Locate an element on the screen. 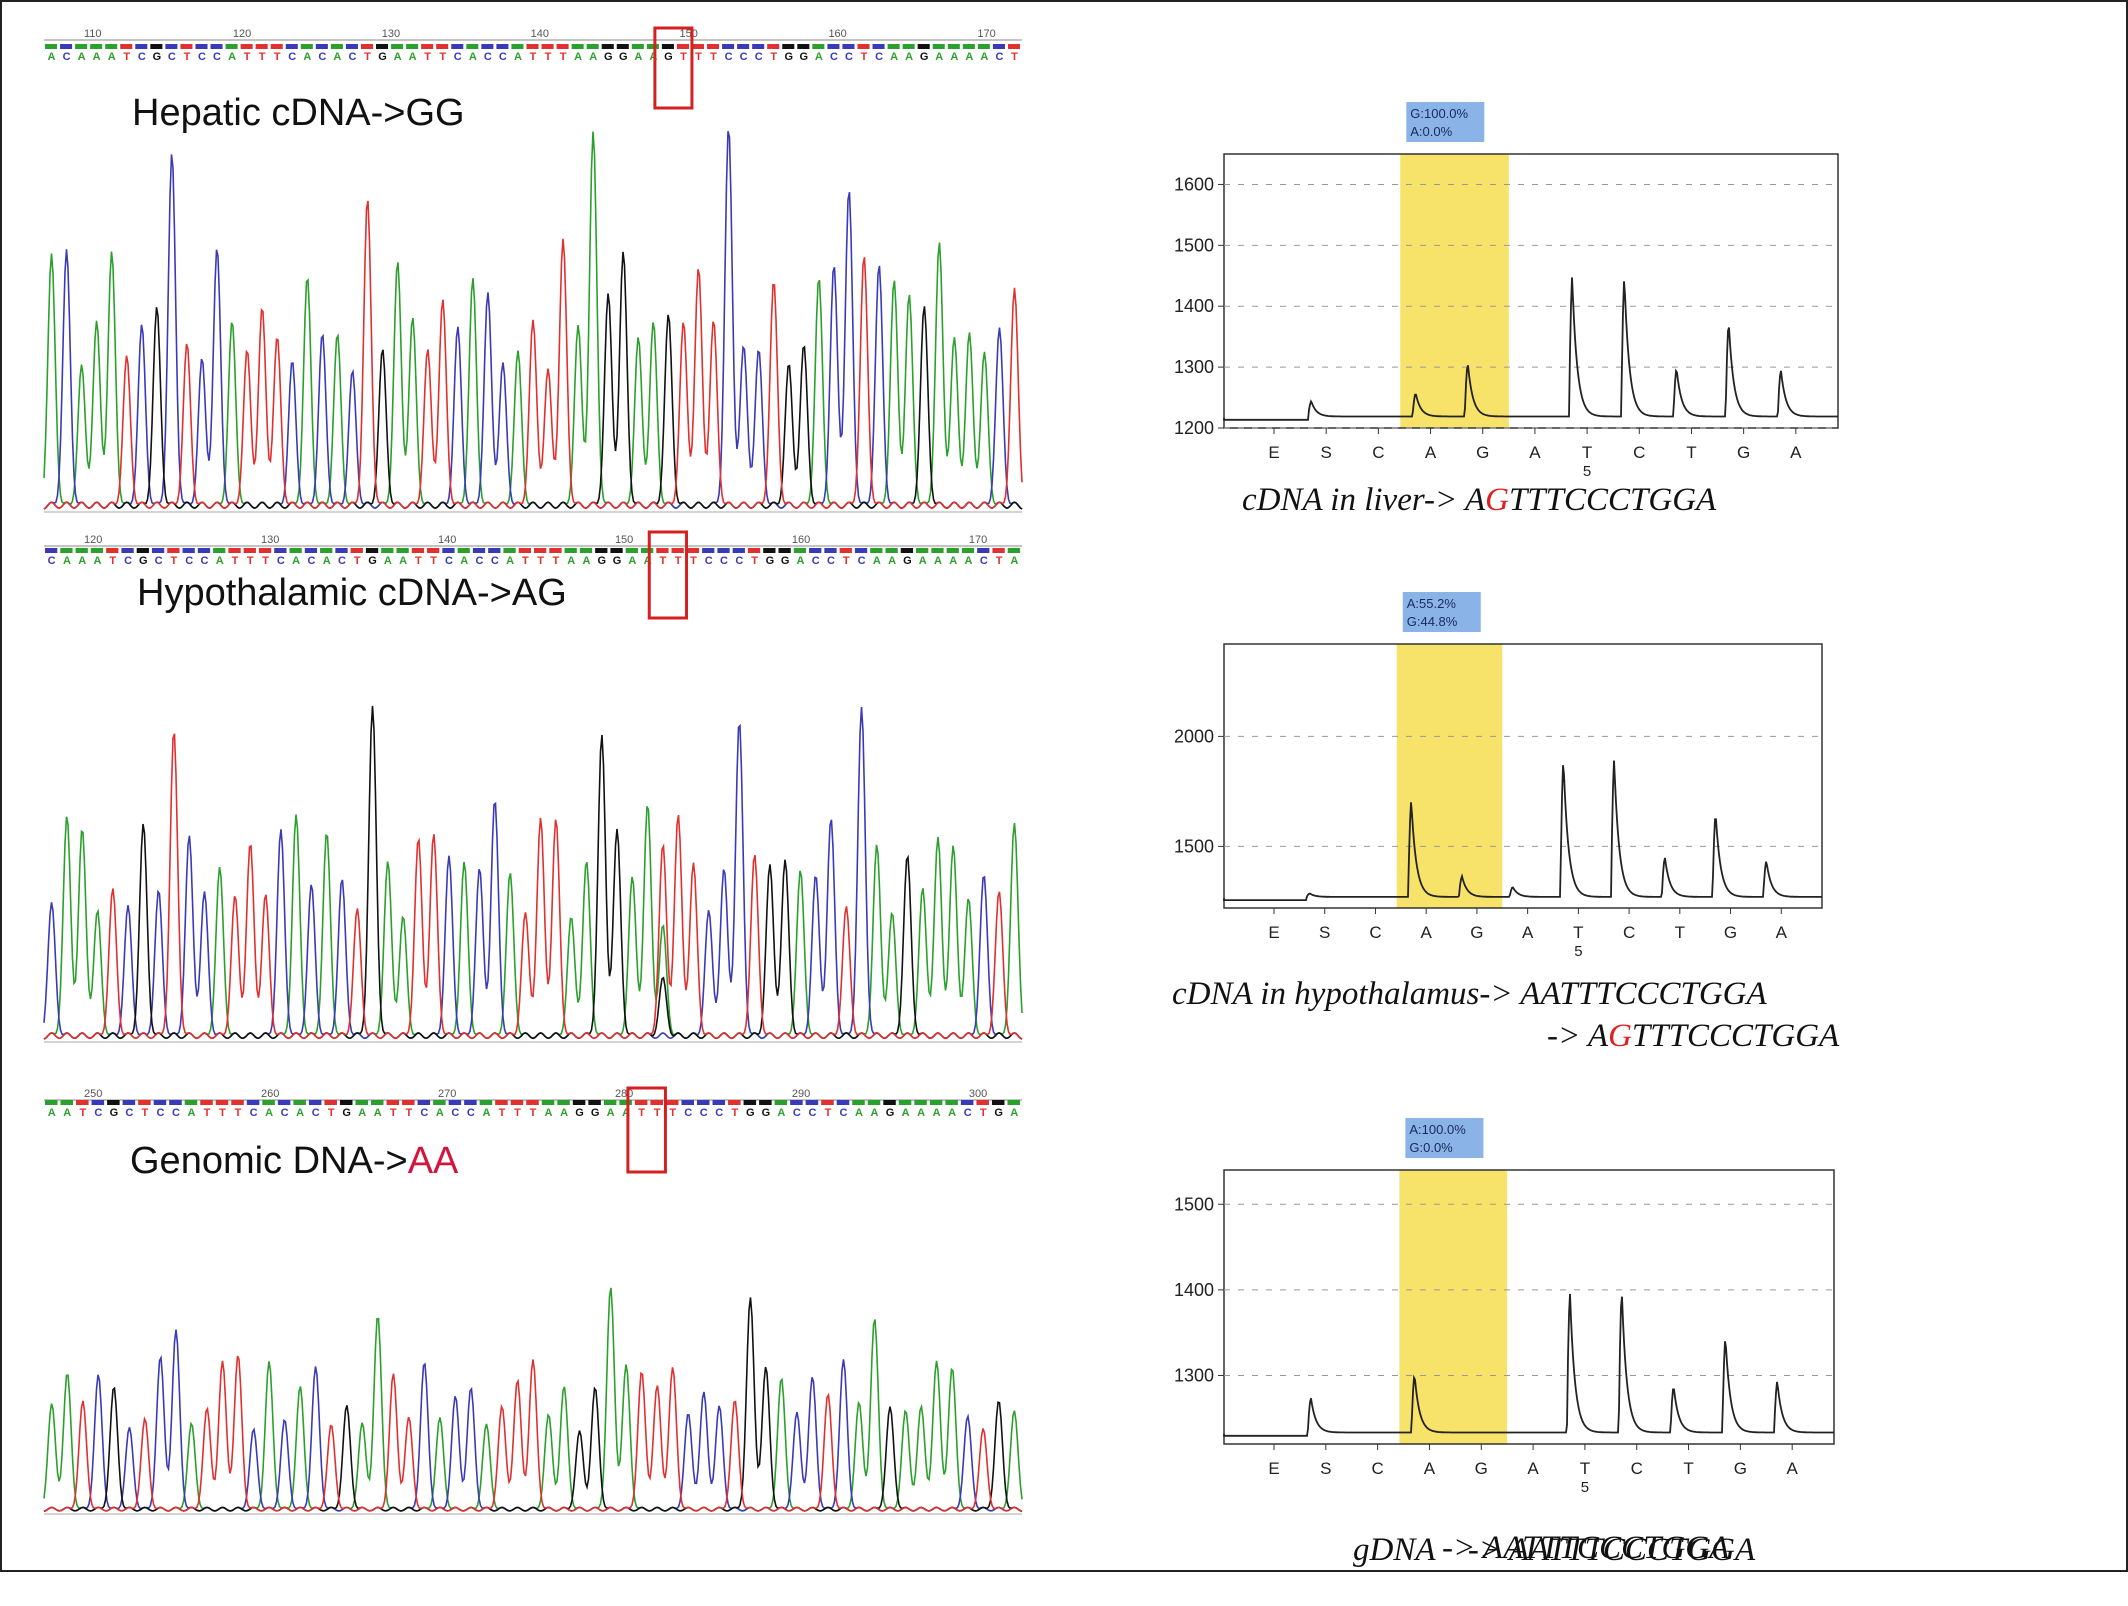 This screenshot has height=1606, width=2128. y-tick-label: 1300 is located at coordinates (1194, 1376).